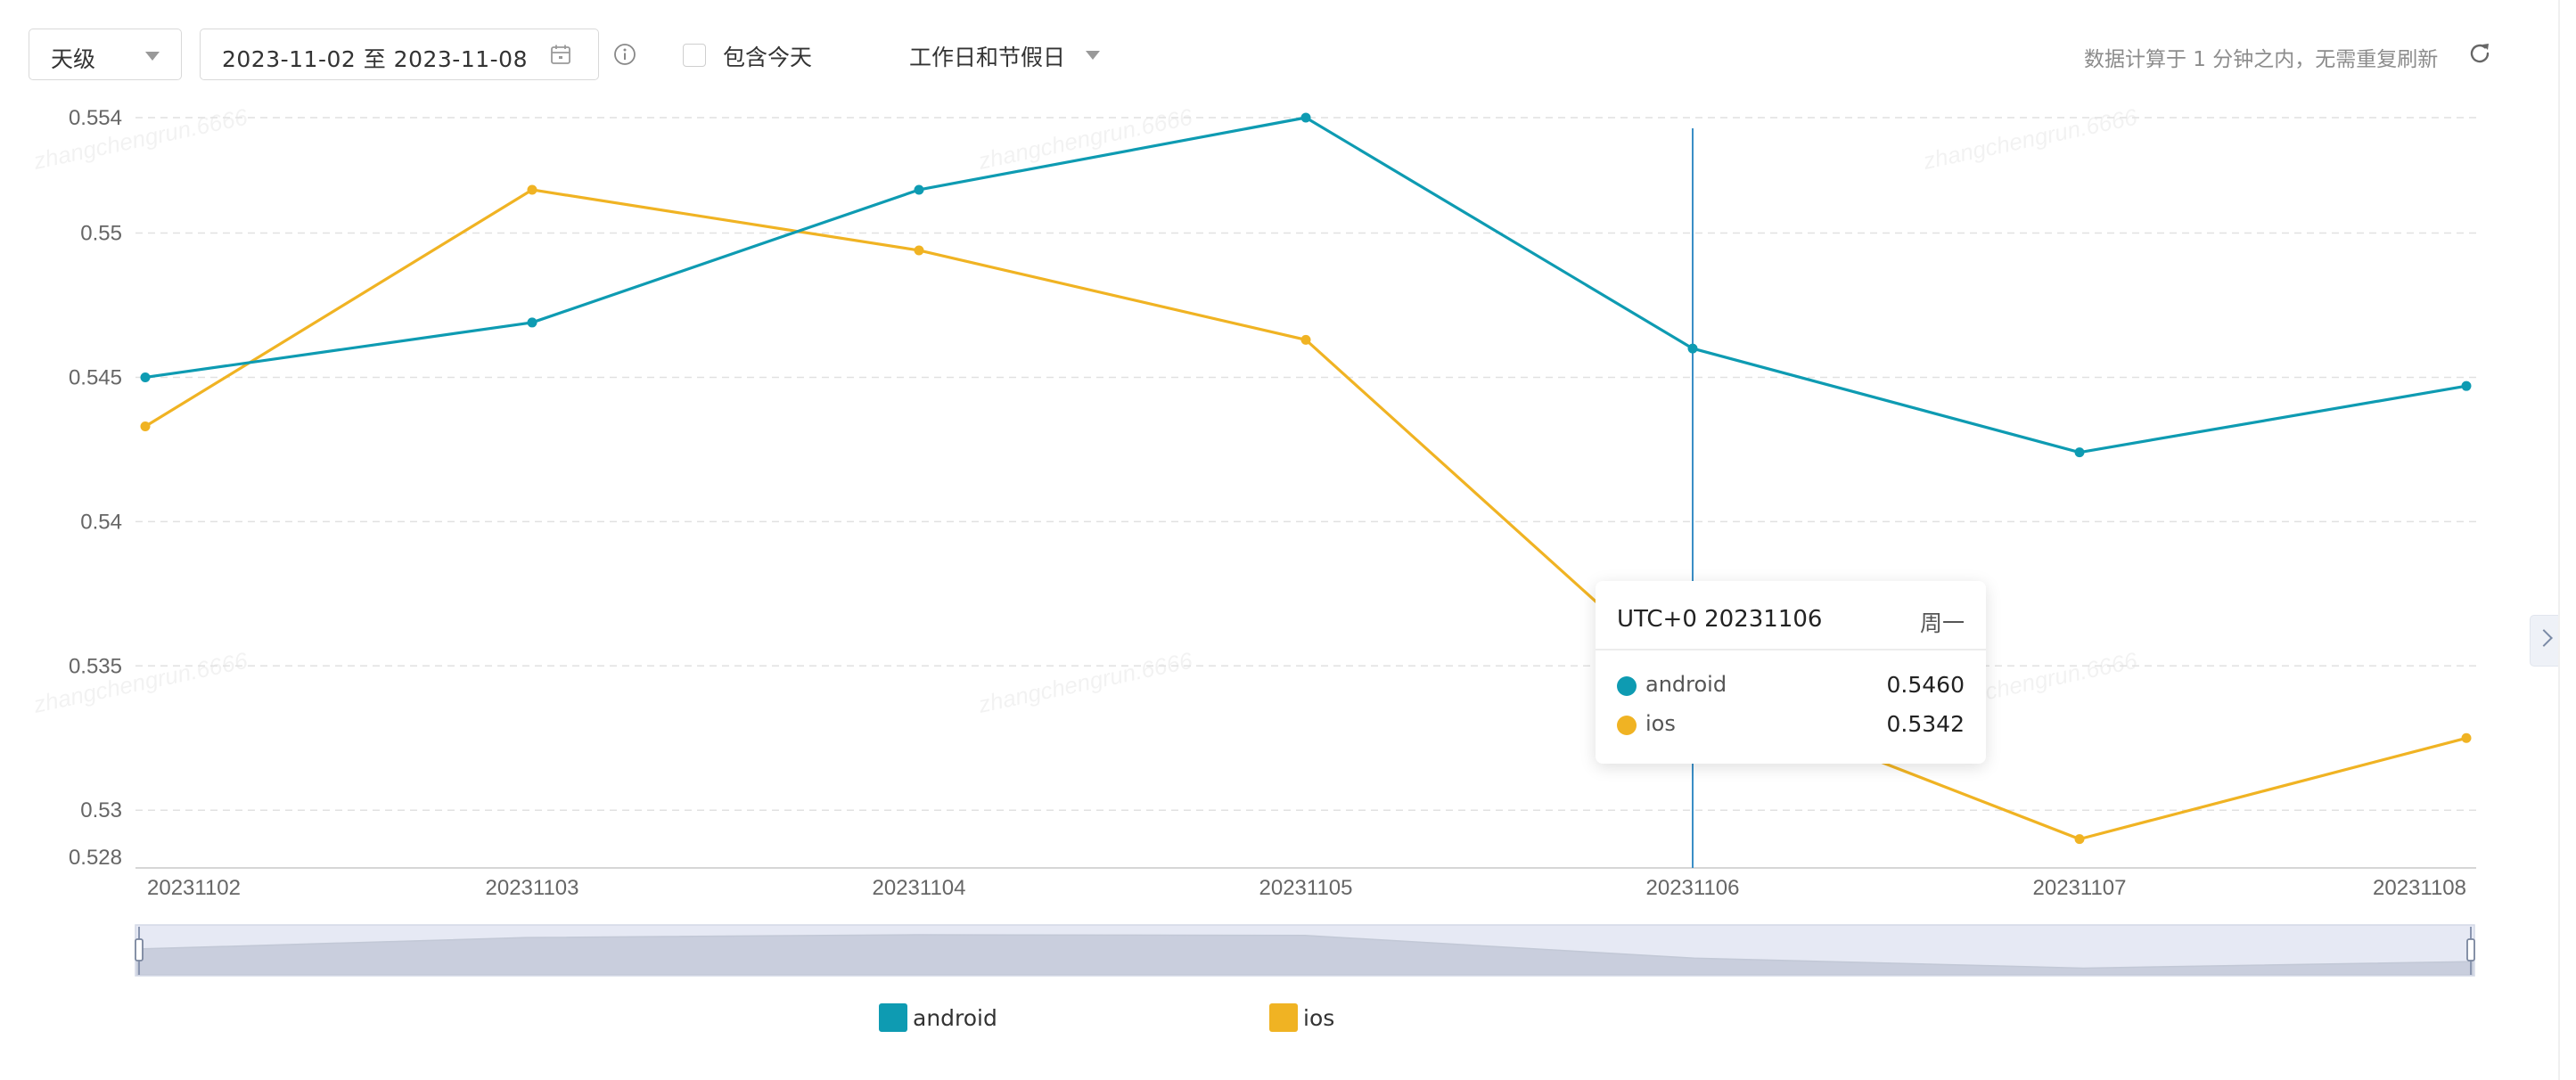 Image resolution: width=2576 pixels, height=1080 pixels. I want to click on granularity-value: 天级, so click(73, 59).